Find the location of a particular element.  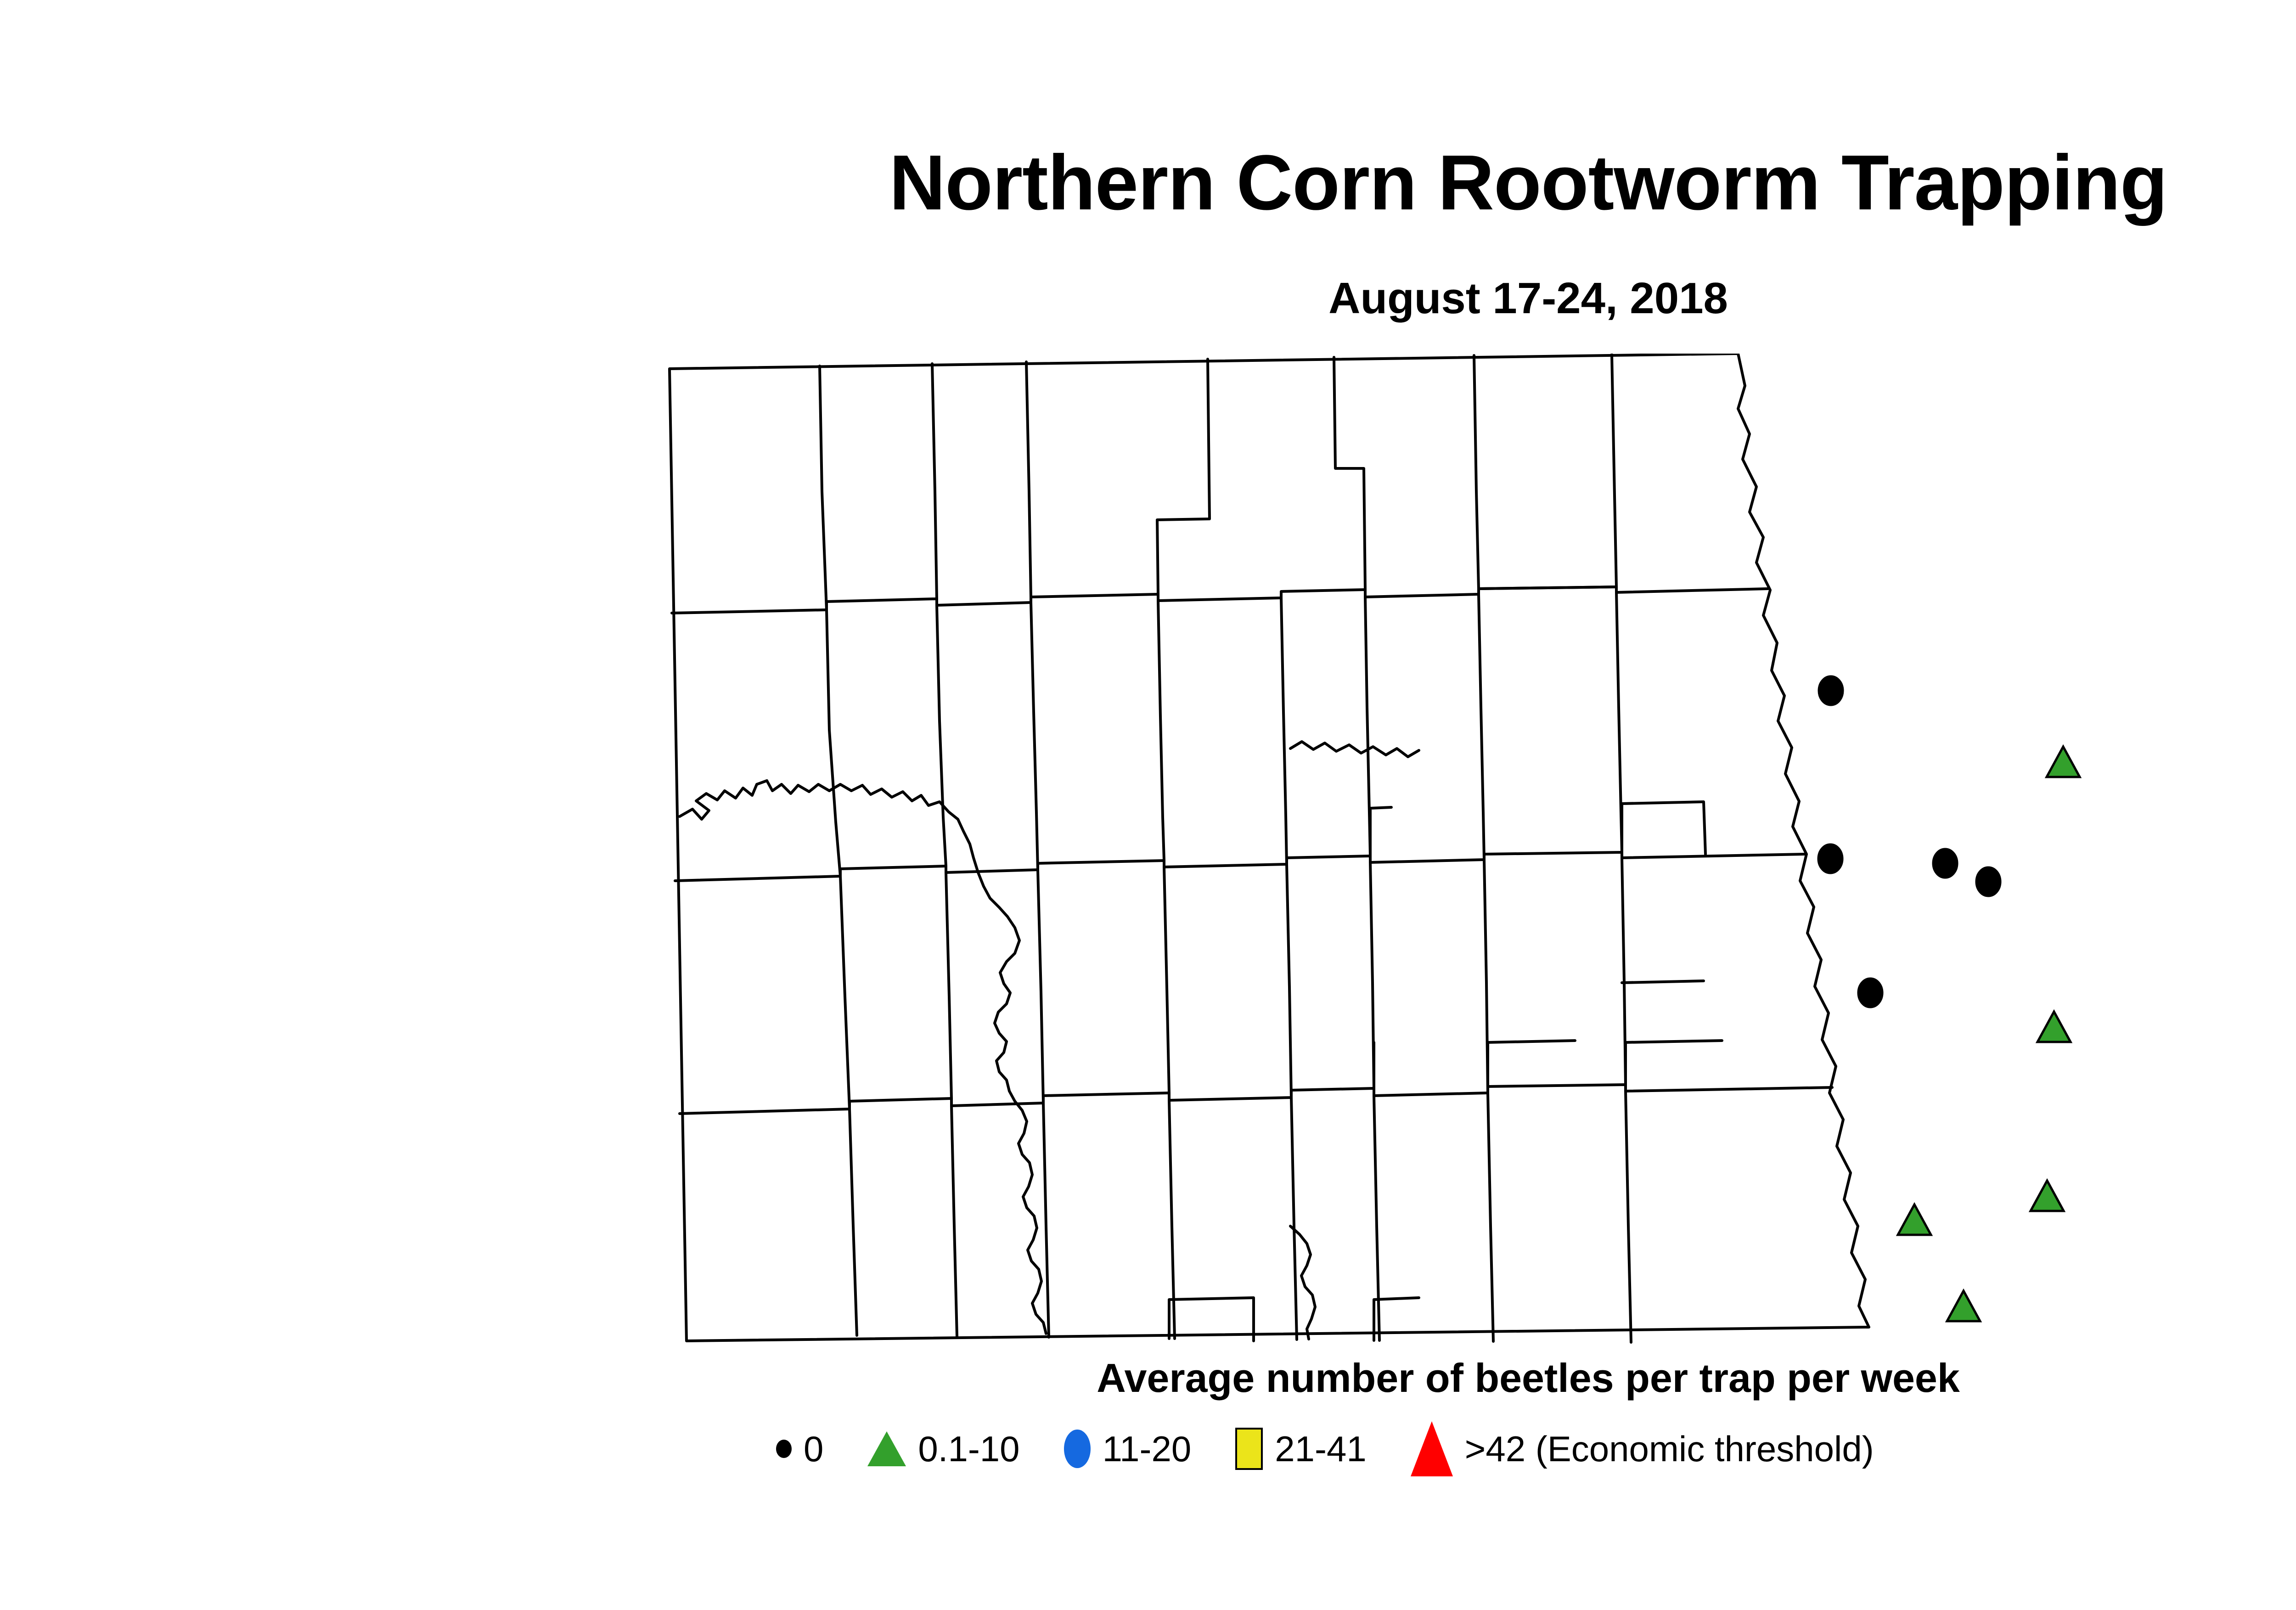

blue-circle-icon is located at coordinates (1077, 1449).